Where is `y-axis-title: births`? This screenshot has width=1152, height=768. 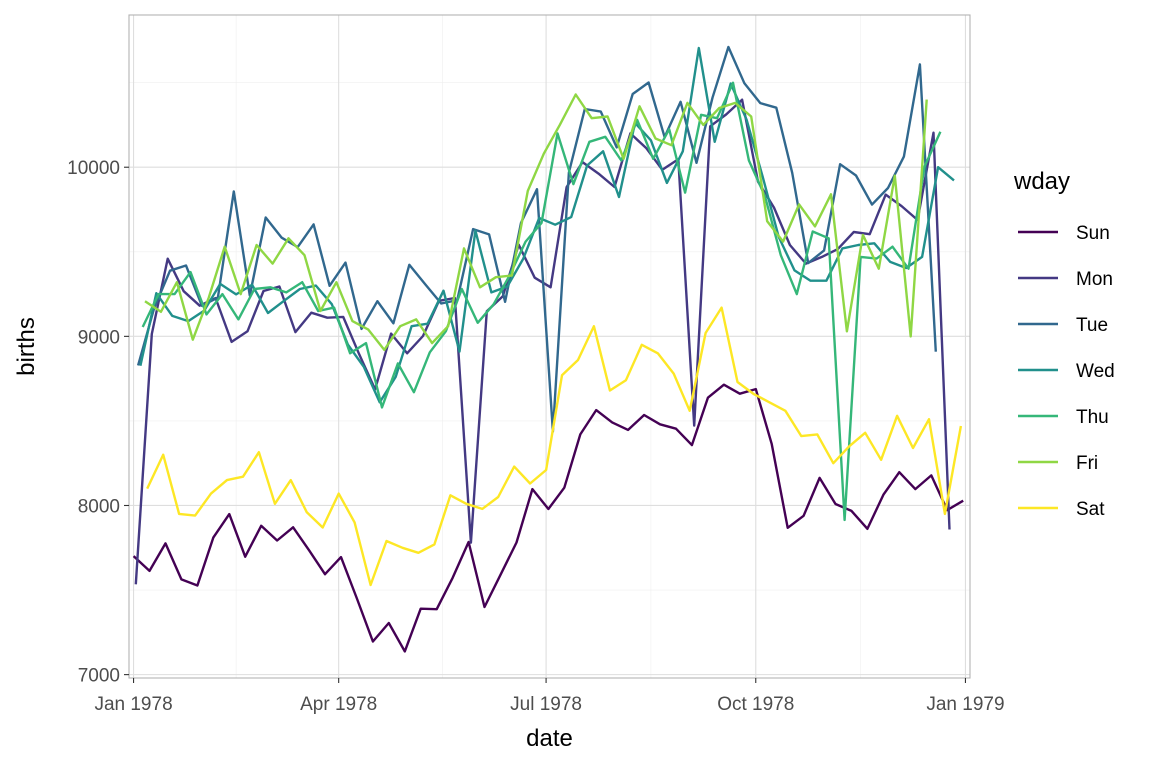 y-axis-title: births is located at coordinates (26, 346).